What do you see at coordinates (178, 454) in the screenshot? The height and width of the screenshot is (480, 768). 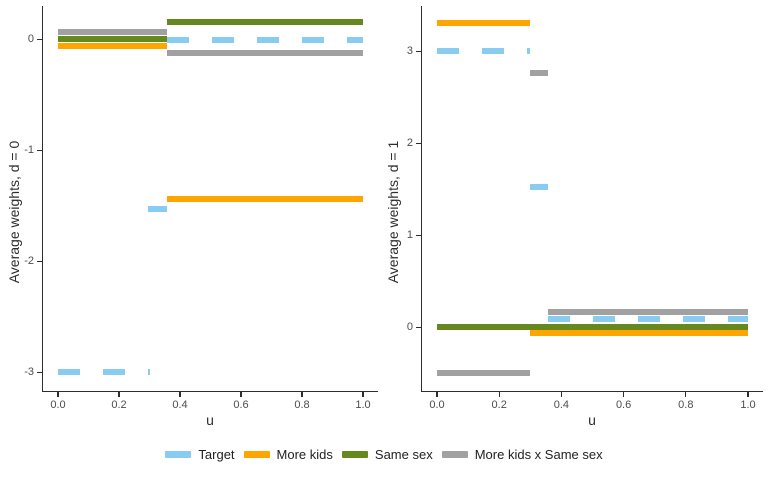 I see `target-legend-key-icon` at bounding box center [178, 454].